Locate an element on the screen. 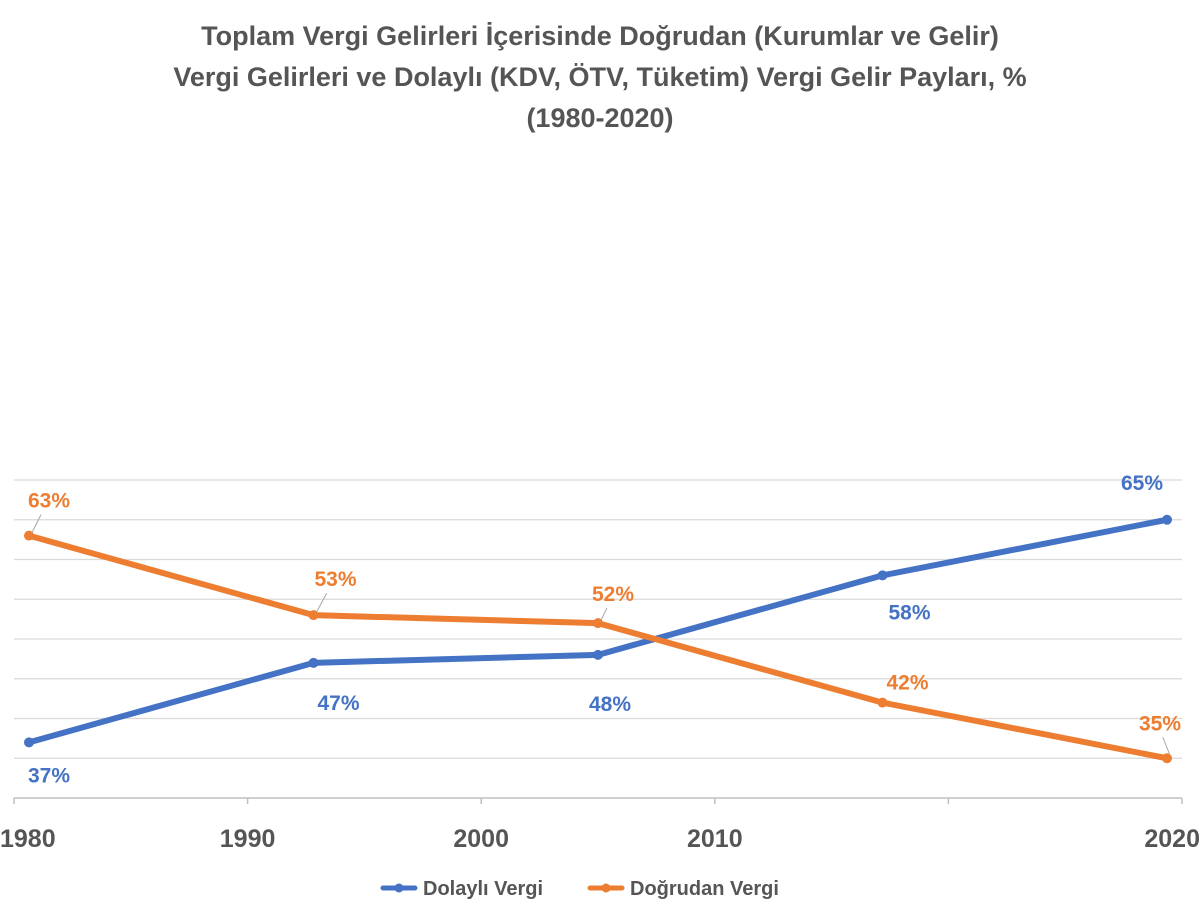 This screenshot has width=1200, height=923. x-tick-label: 2000 is located at coordinates (481, 839).